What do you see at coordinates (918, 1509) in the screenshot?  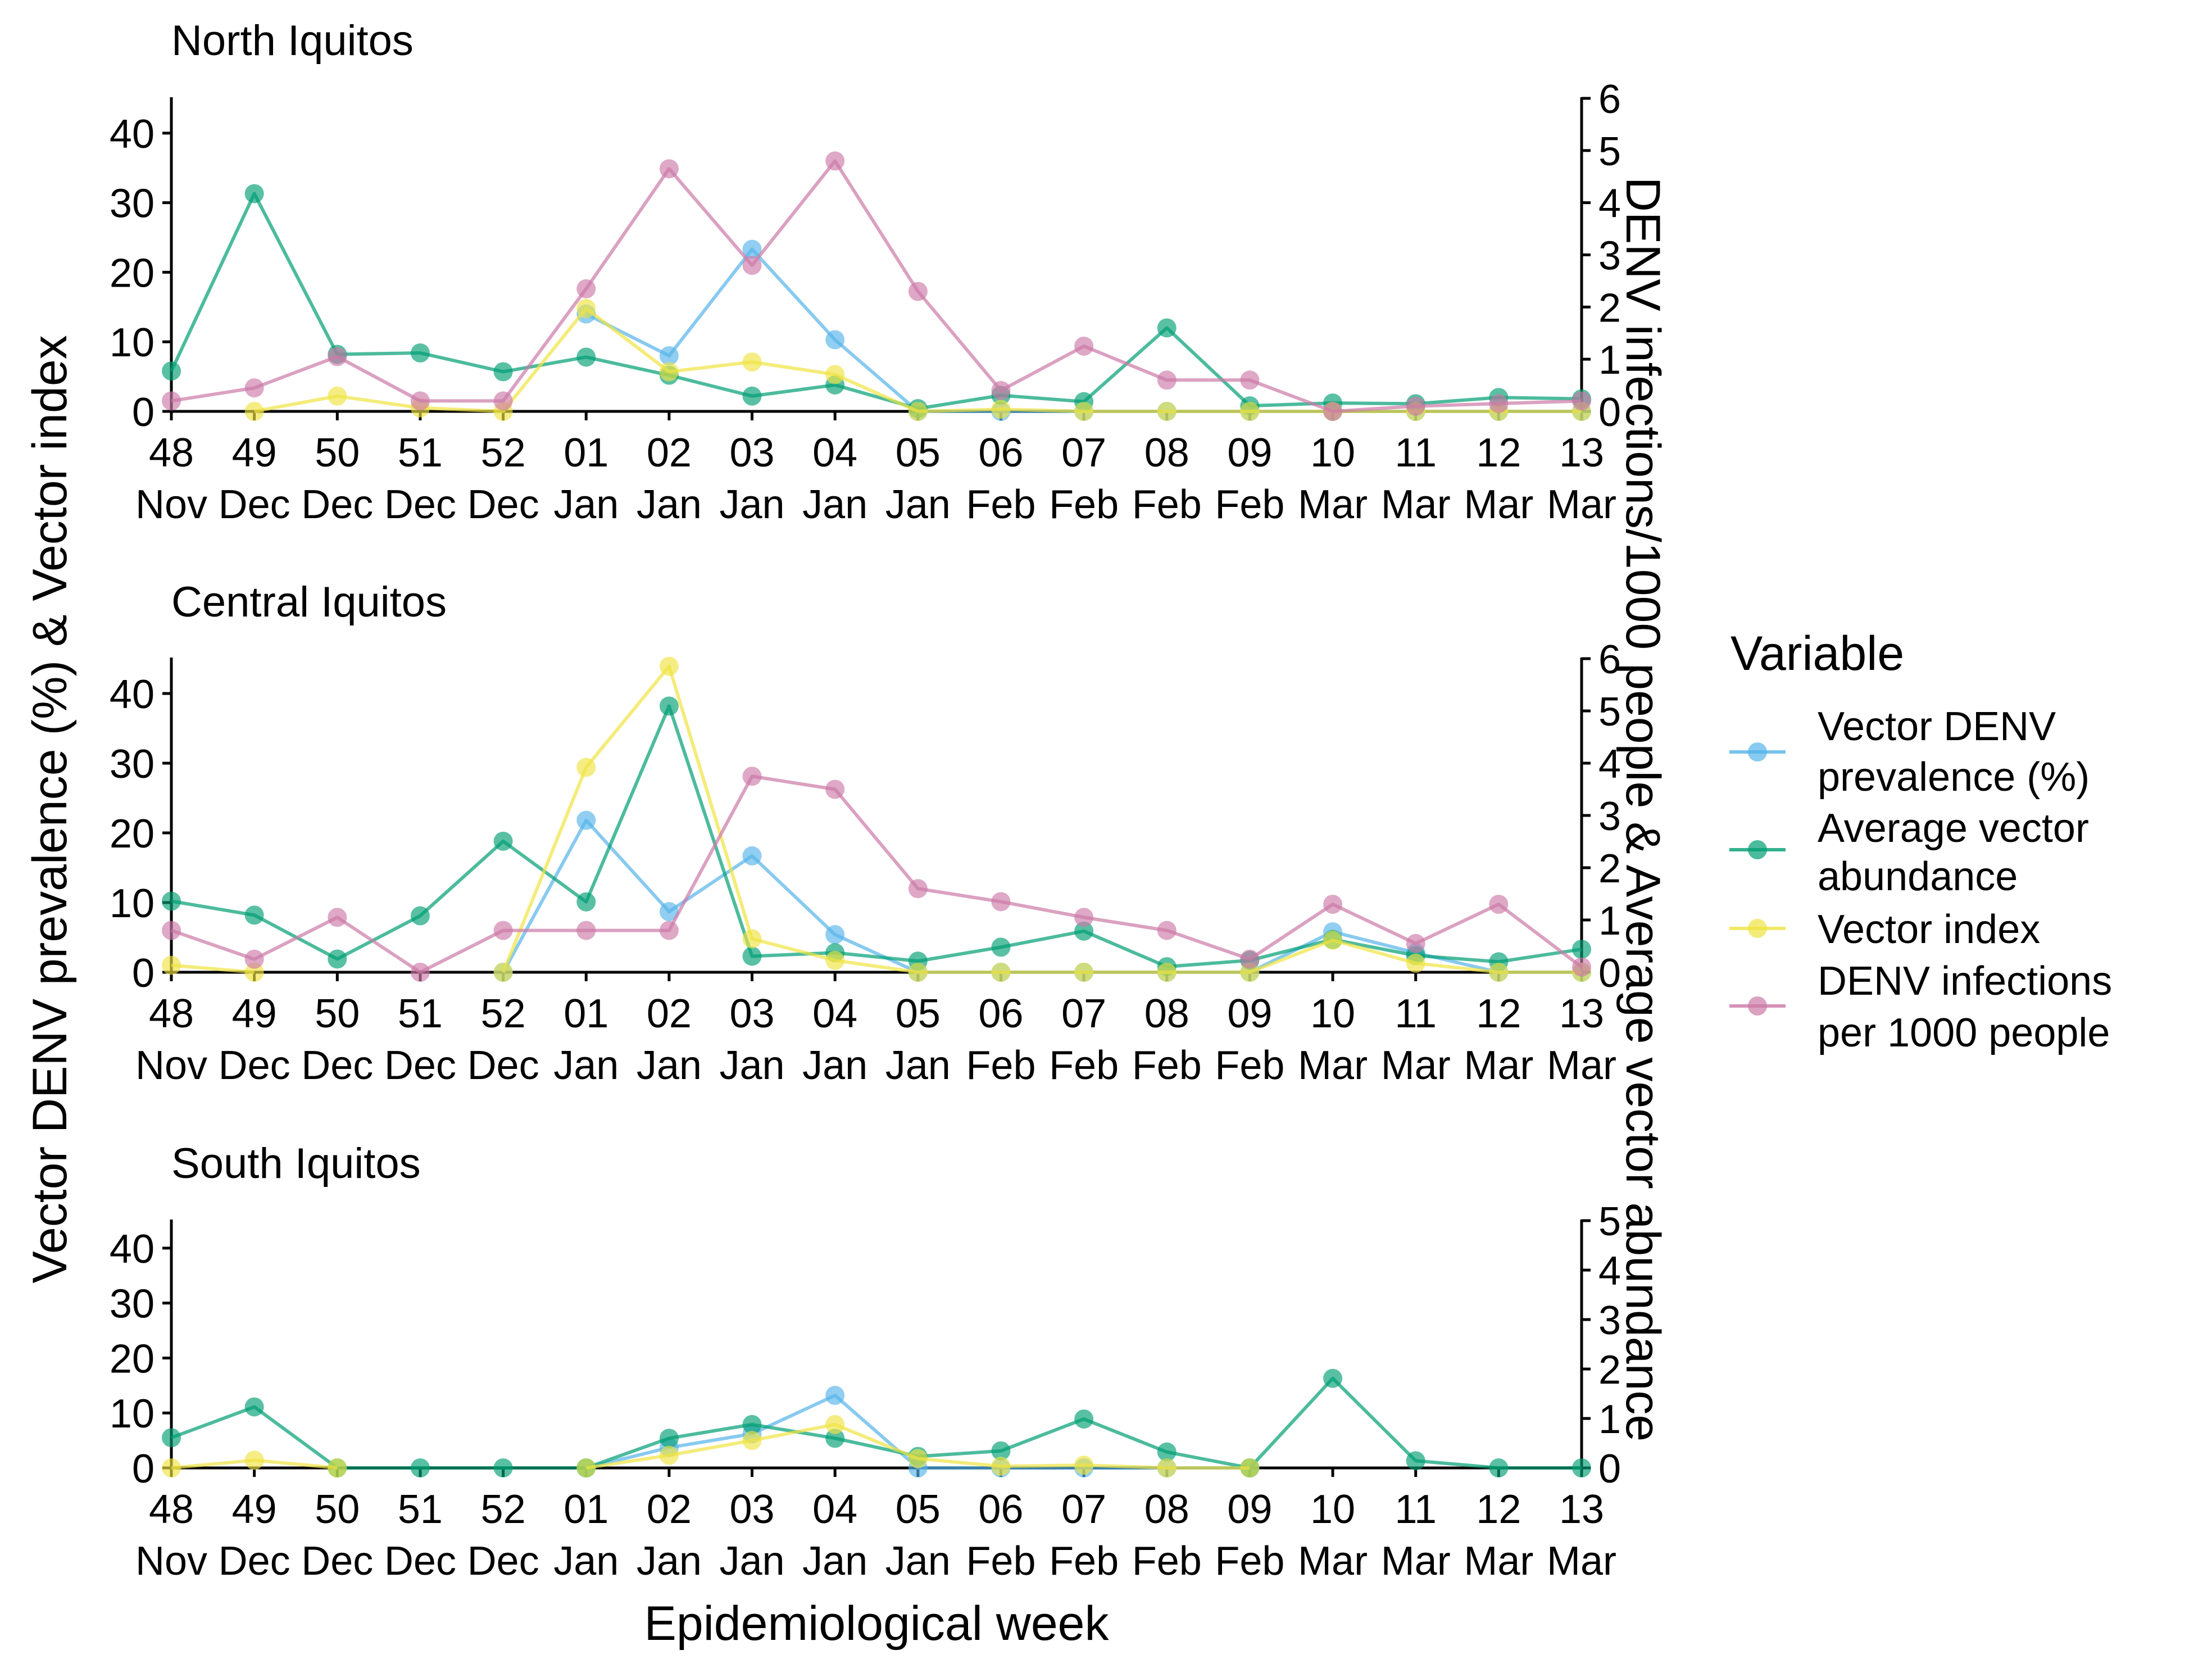 I see `x-tick-week: 05` at bounding box center [918, 1509].